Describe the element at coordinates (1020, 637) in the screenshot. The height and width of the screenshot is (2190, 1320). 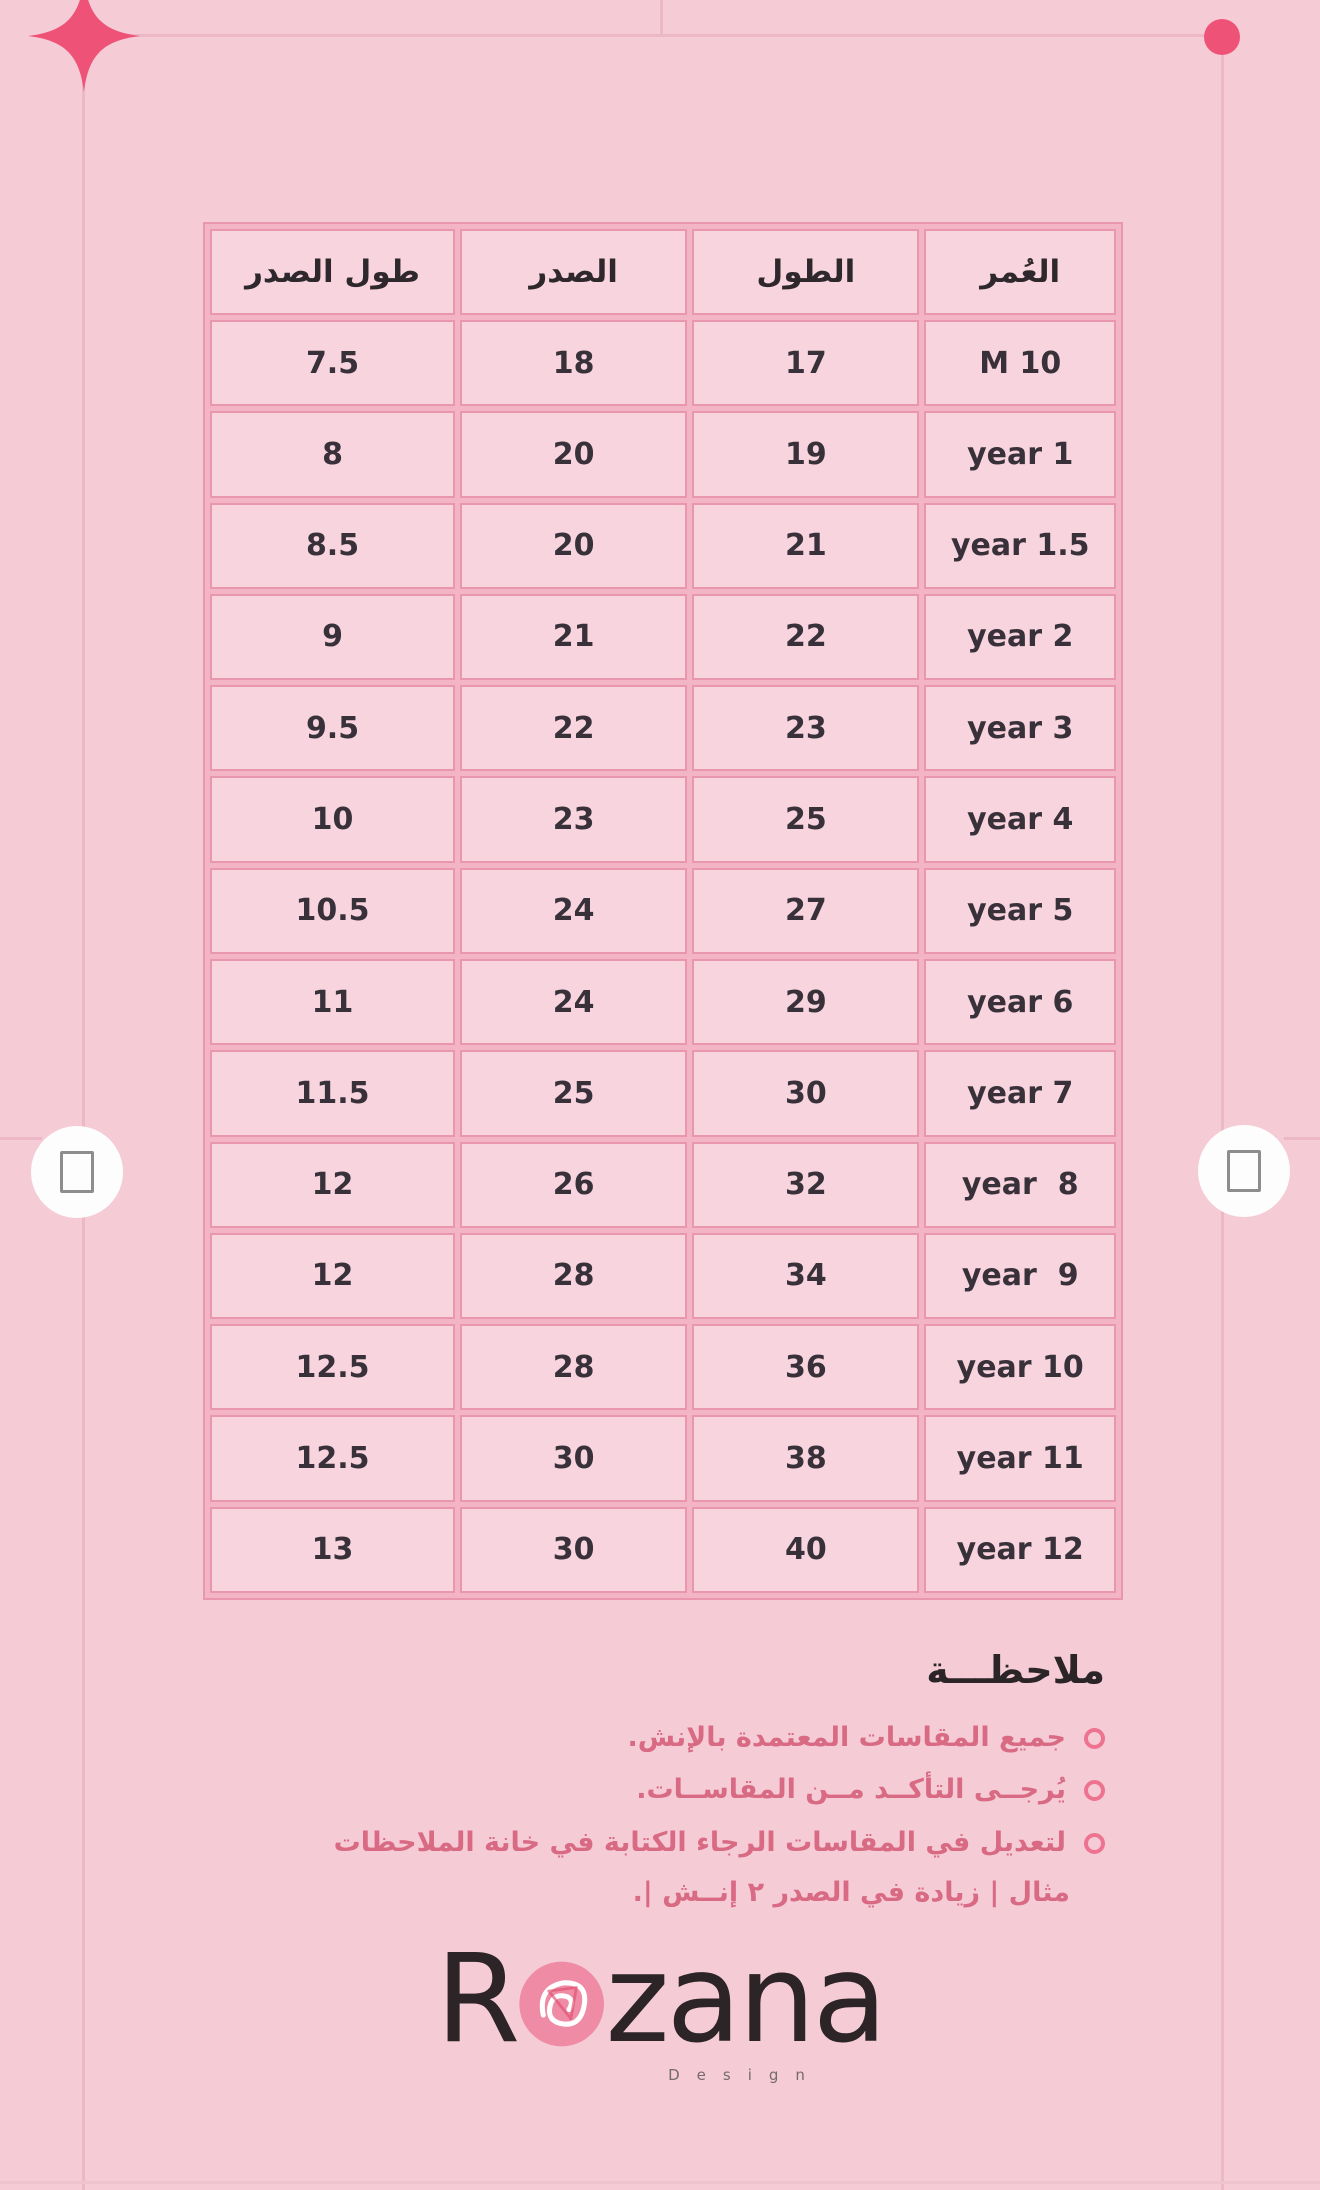
I see `cell-age: 2 year` at that location.